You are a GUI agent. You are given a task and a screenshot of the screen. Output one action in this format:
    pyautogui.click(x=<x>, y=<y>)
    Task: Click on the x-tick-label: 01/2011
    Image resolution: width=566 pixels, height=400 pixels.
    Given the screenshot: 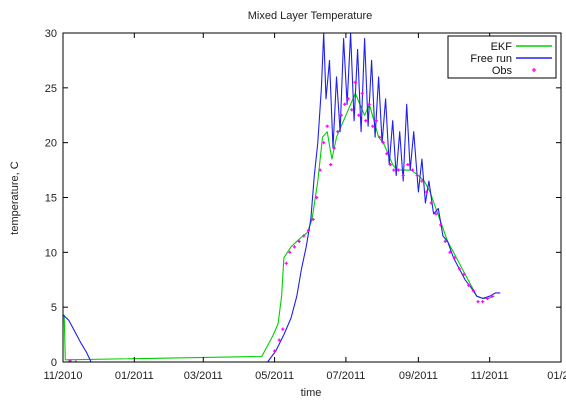 What is the action you would take?
    pyautogui.click(x=134, y=376)
    